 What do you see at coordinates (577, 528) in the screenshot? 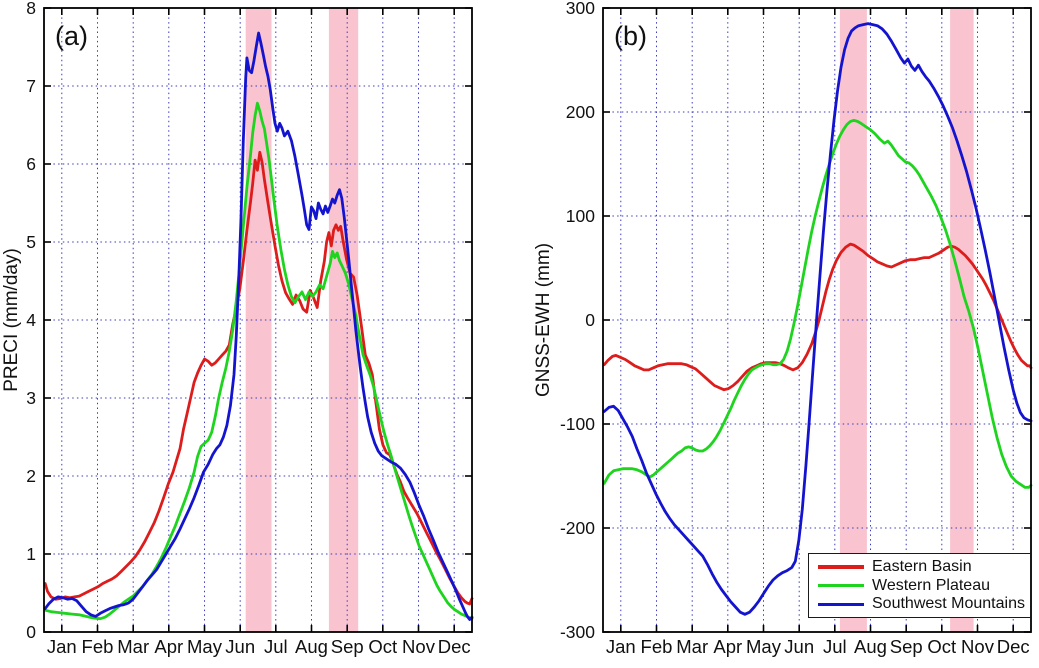
I see `y-tick-label: -200` at bounding box center [577, 528].